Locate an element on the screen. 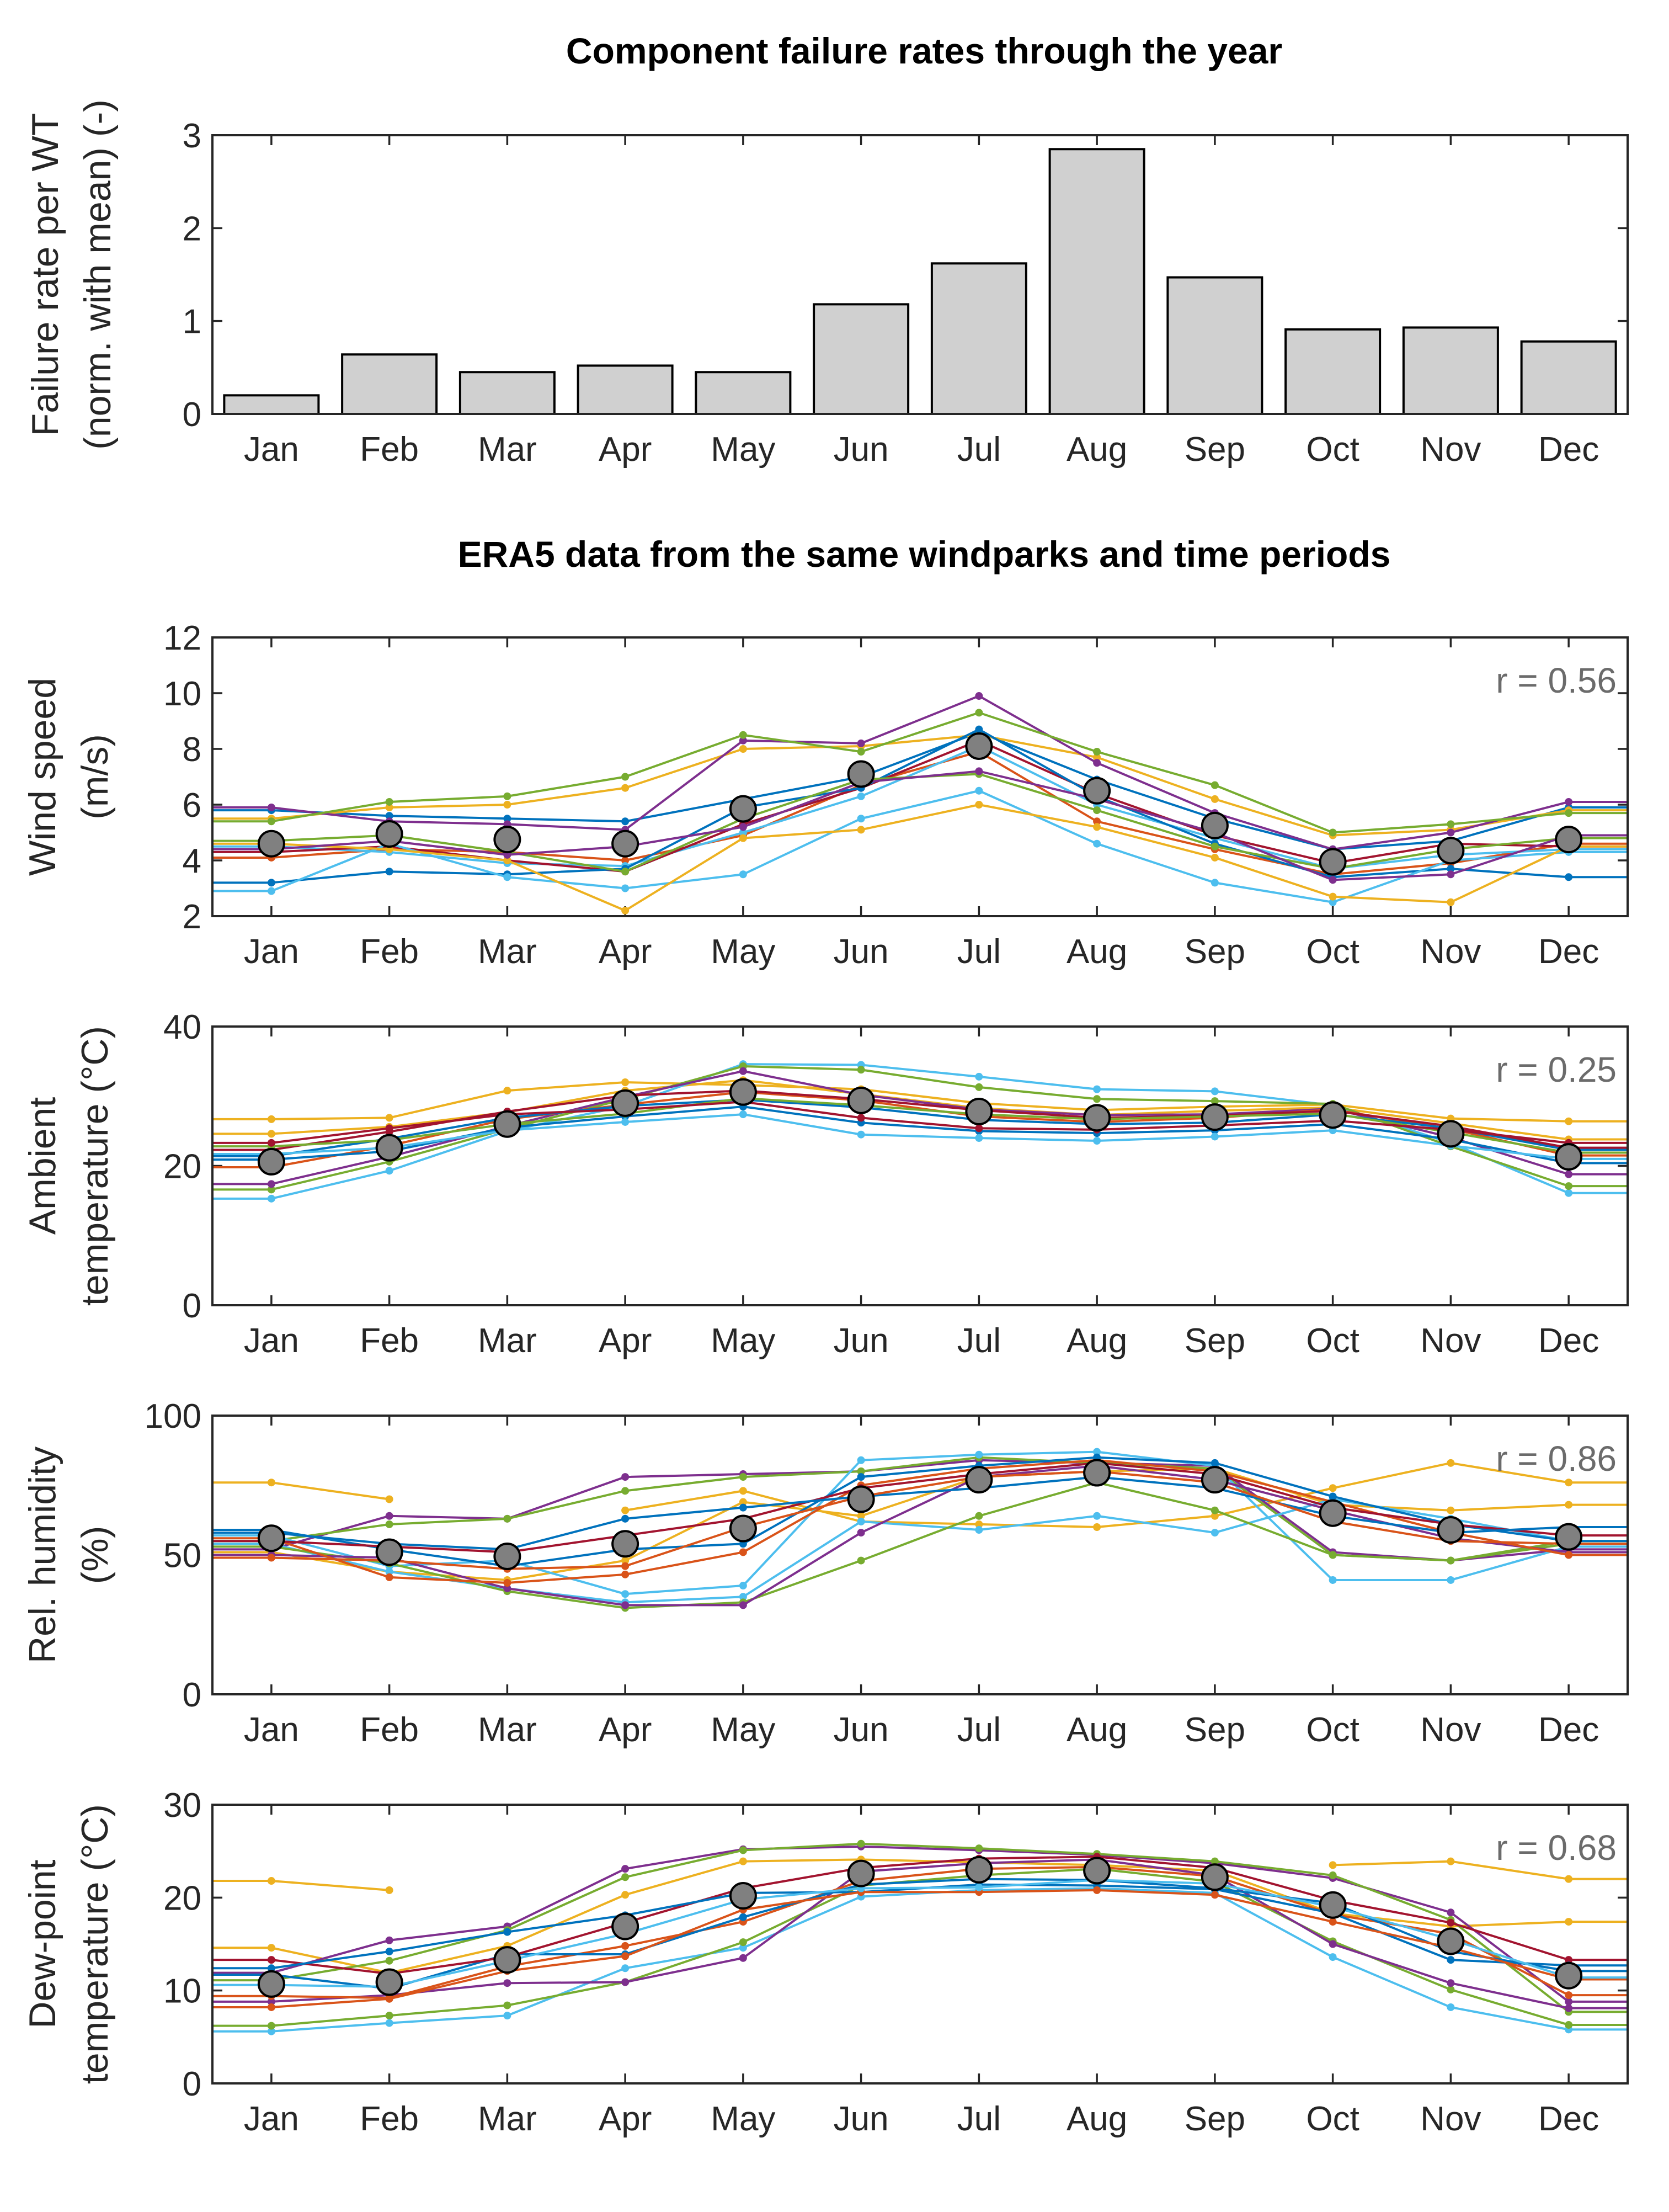 This screenshot has height=2212, width=1669. correlation-label: r = 0.25 is located at coordinates (1556, 1069).